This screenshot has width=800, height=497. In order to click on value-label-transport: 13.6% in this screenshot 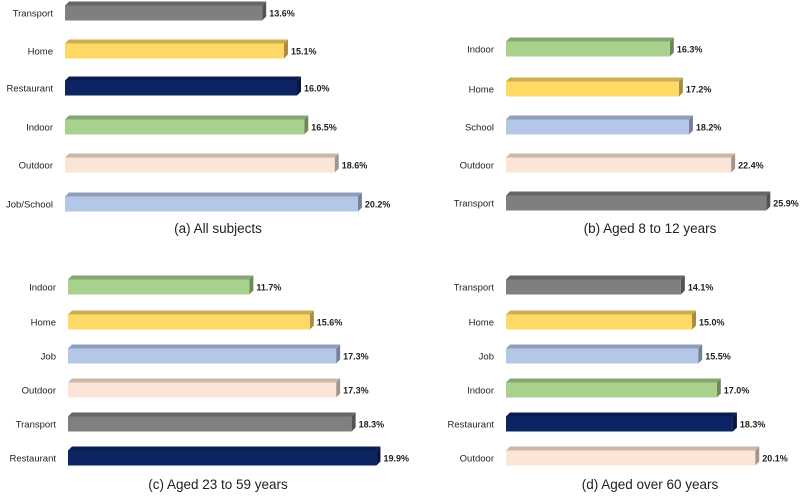, I will do `click(282, 14)`.